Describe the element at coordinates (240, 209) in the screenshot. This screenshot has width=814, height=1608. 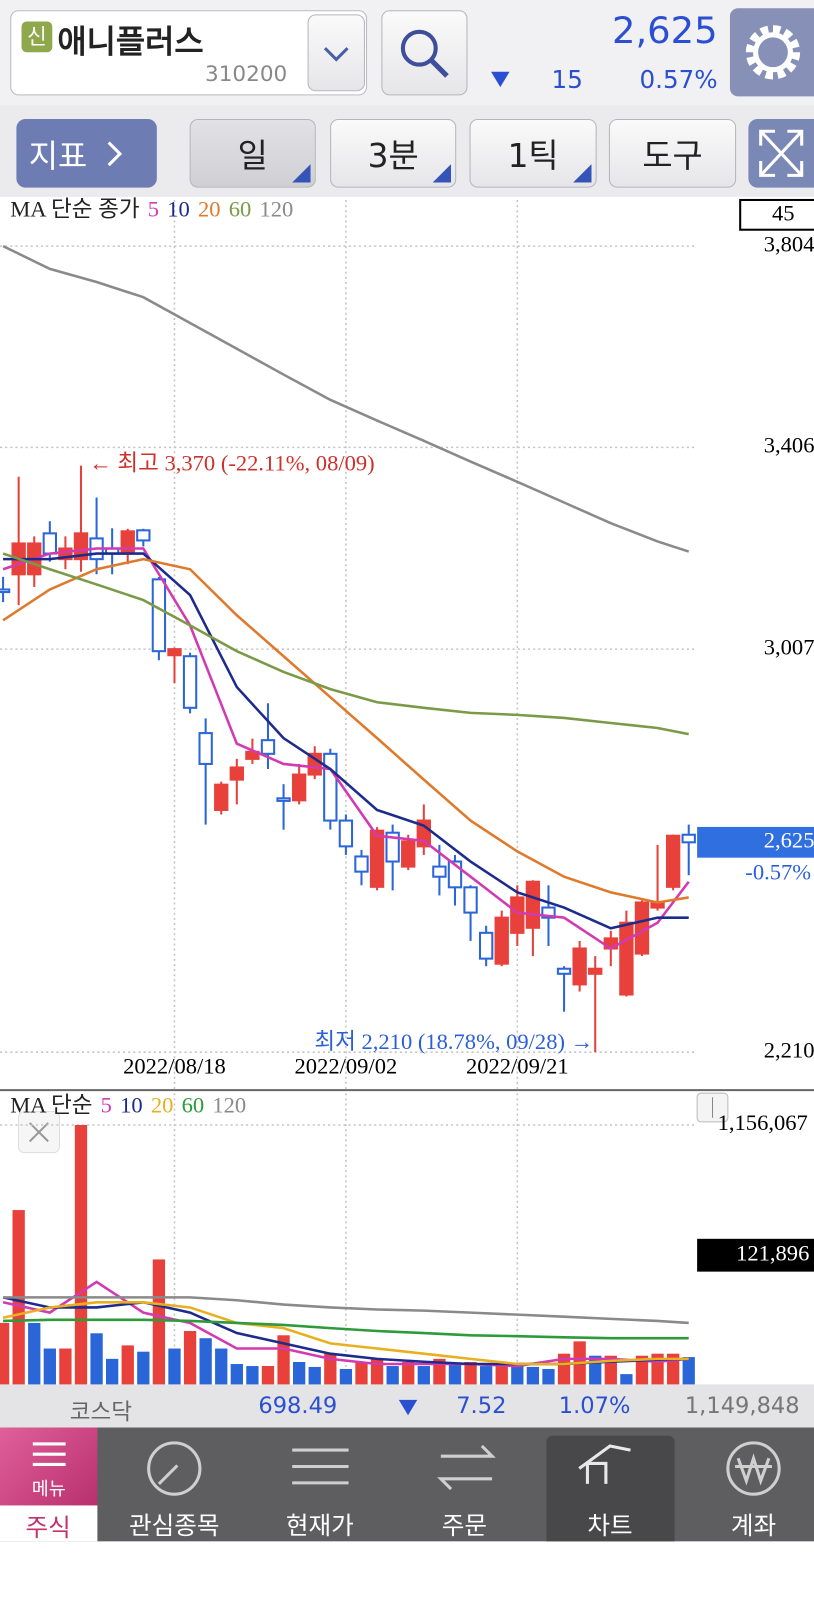
I see `legend-entry: 60` at that location.